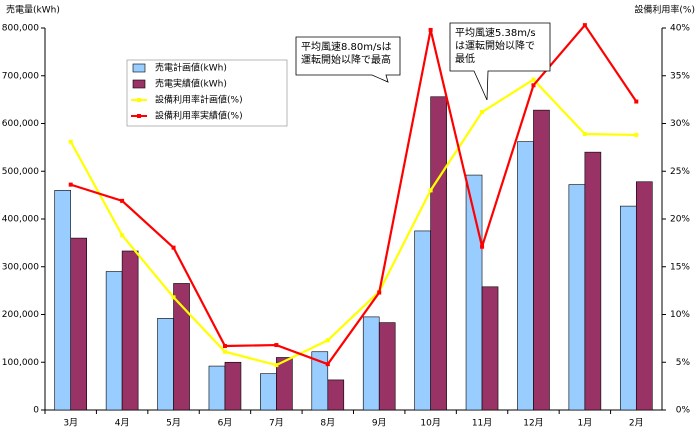 The height and width of the screenshot is (434, 700). What do you see at coordinates (33, 10) in the screenshot?
I see `y-axis-title: 売電量(kWh)` at bounding box center [33, 10].